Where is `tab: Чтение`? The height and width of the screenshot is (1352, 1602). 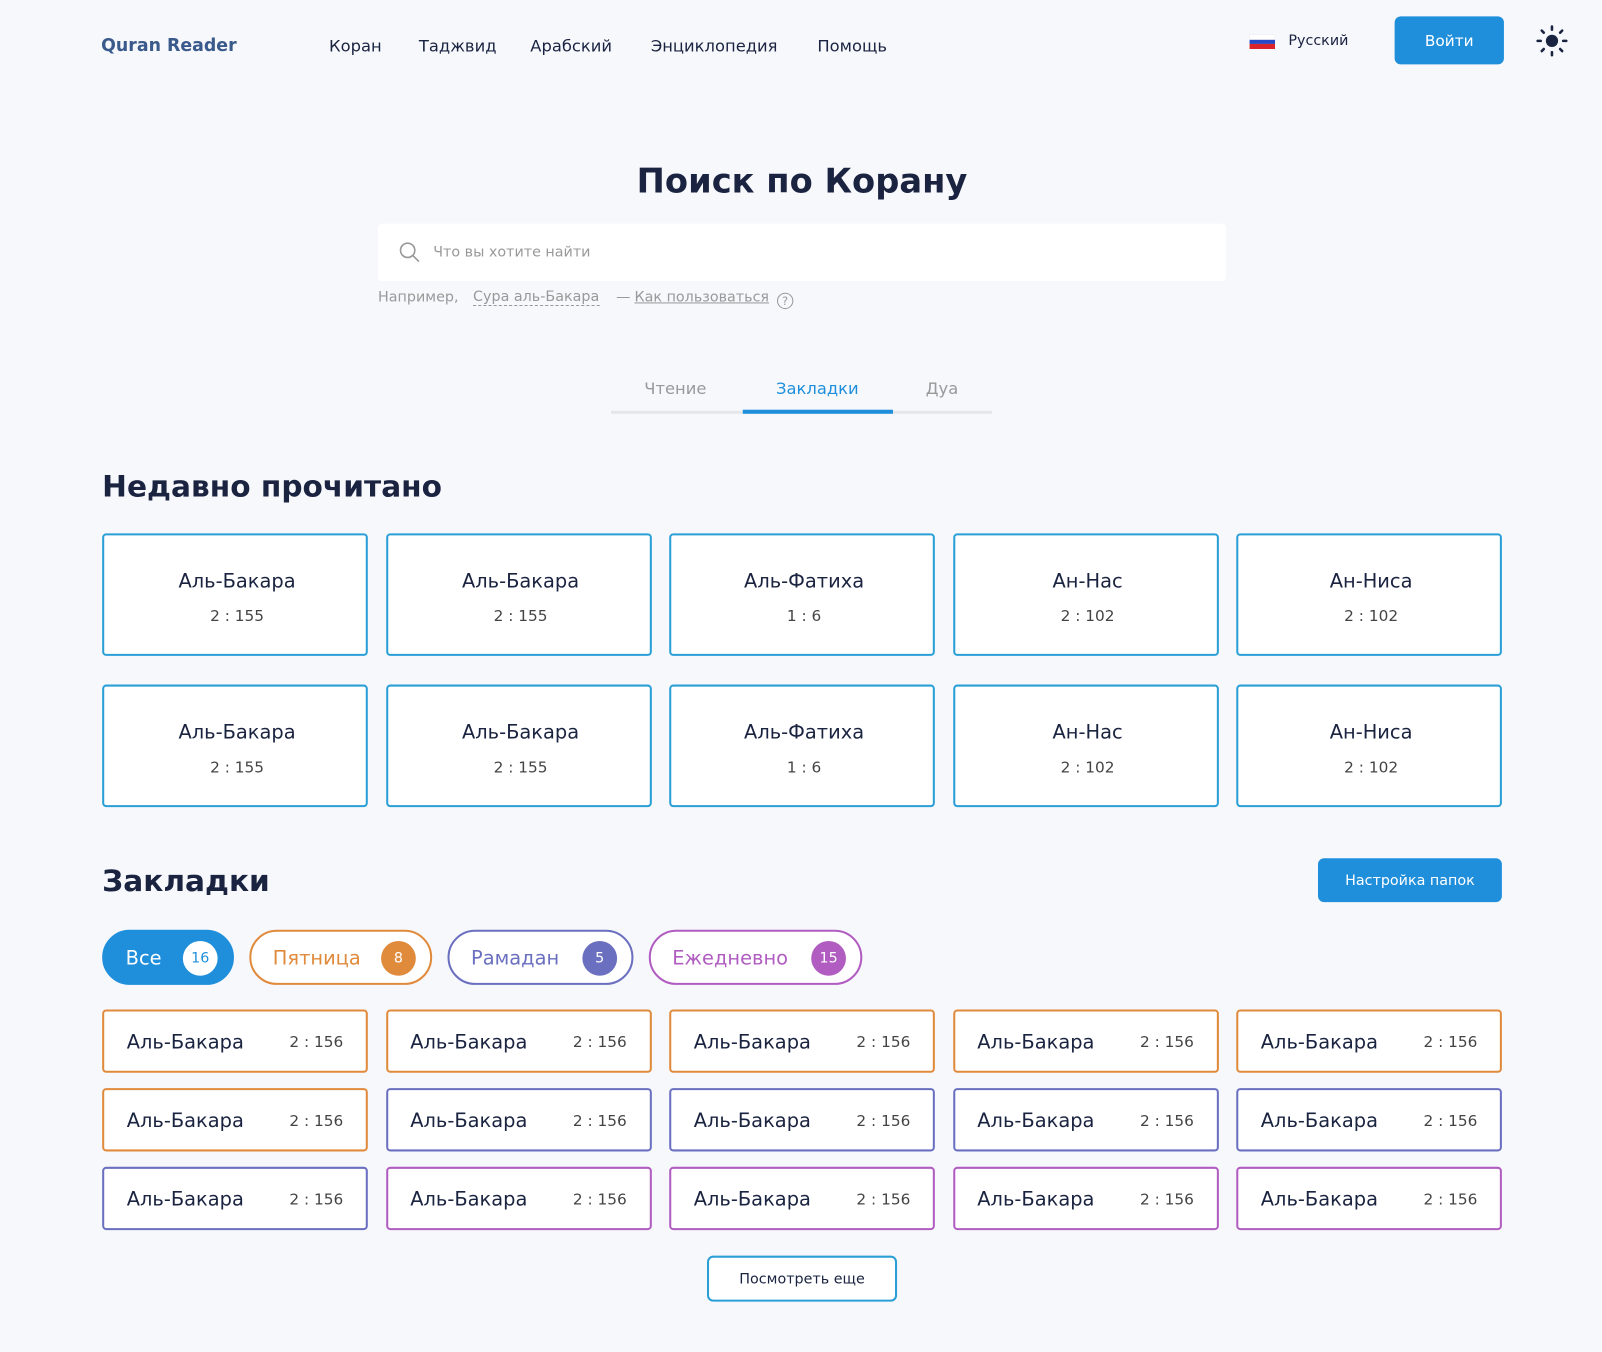 tab: Чтение is located at coordinates (675, 388).